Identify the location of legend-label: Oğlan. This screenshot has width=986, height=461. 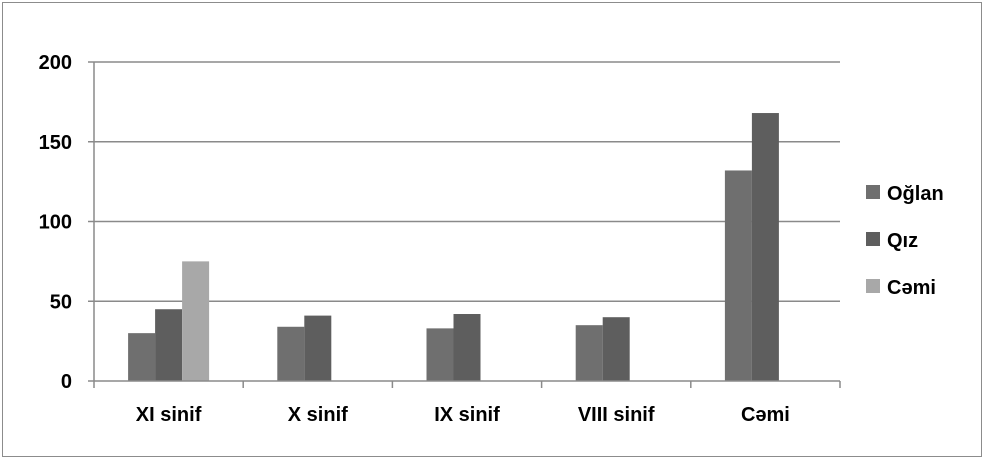
(915, 194).